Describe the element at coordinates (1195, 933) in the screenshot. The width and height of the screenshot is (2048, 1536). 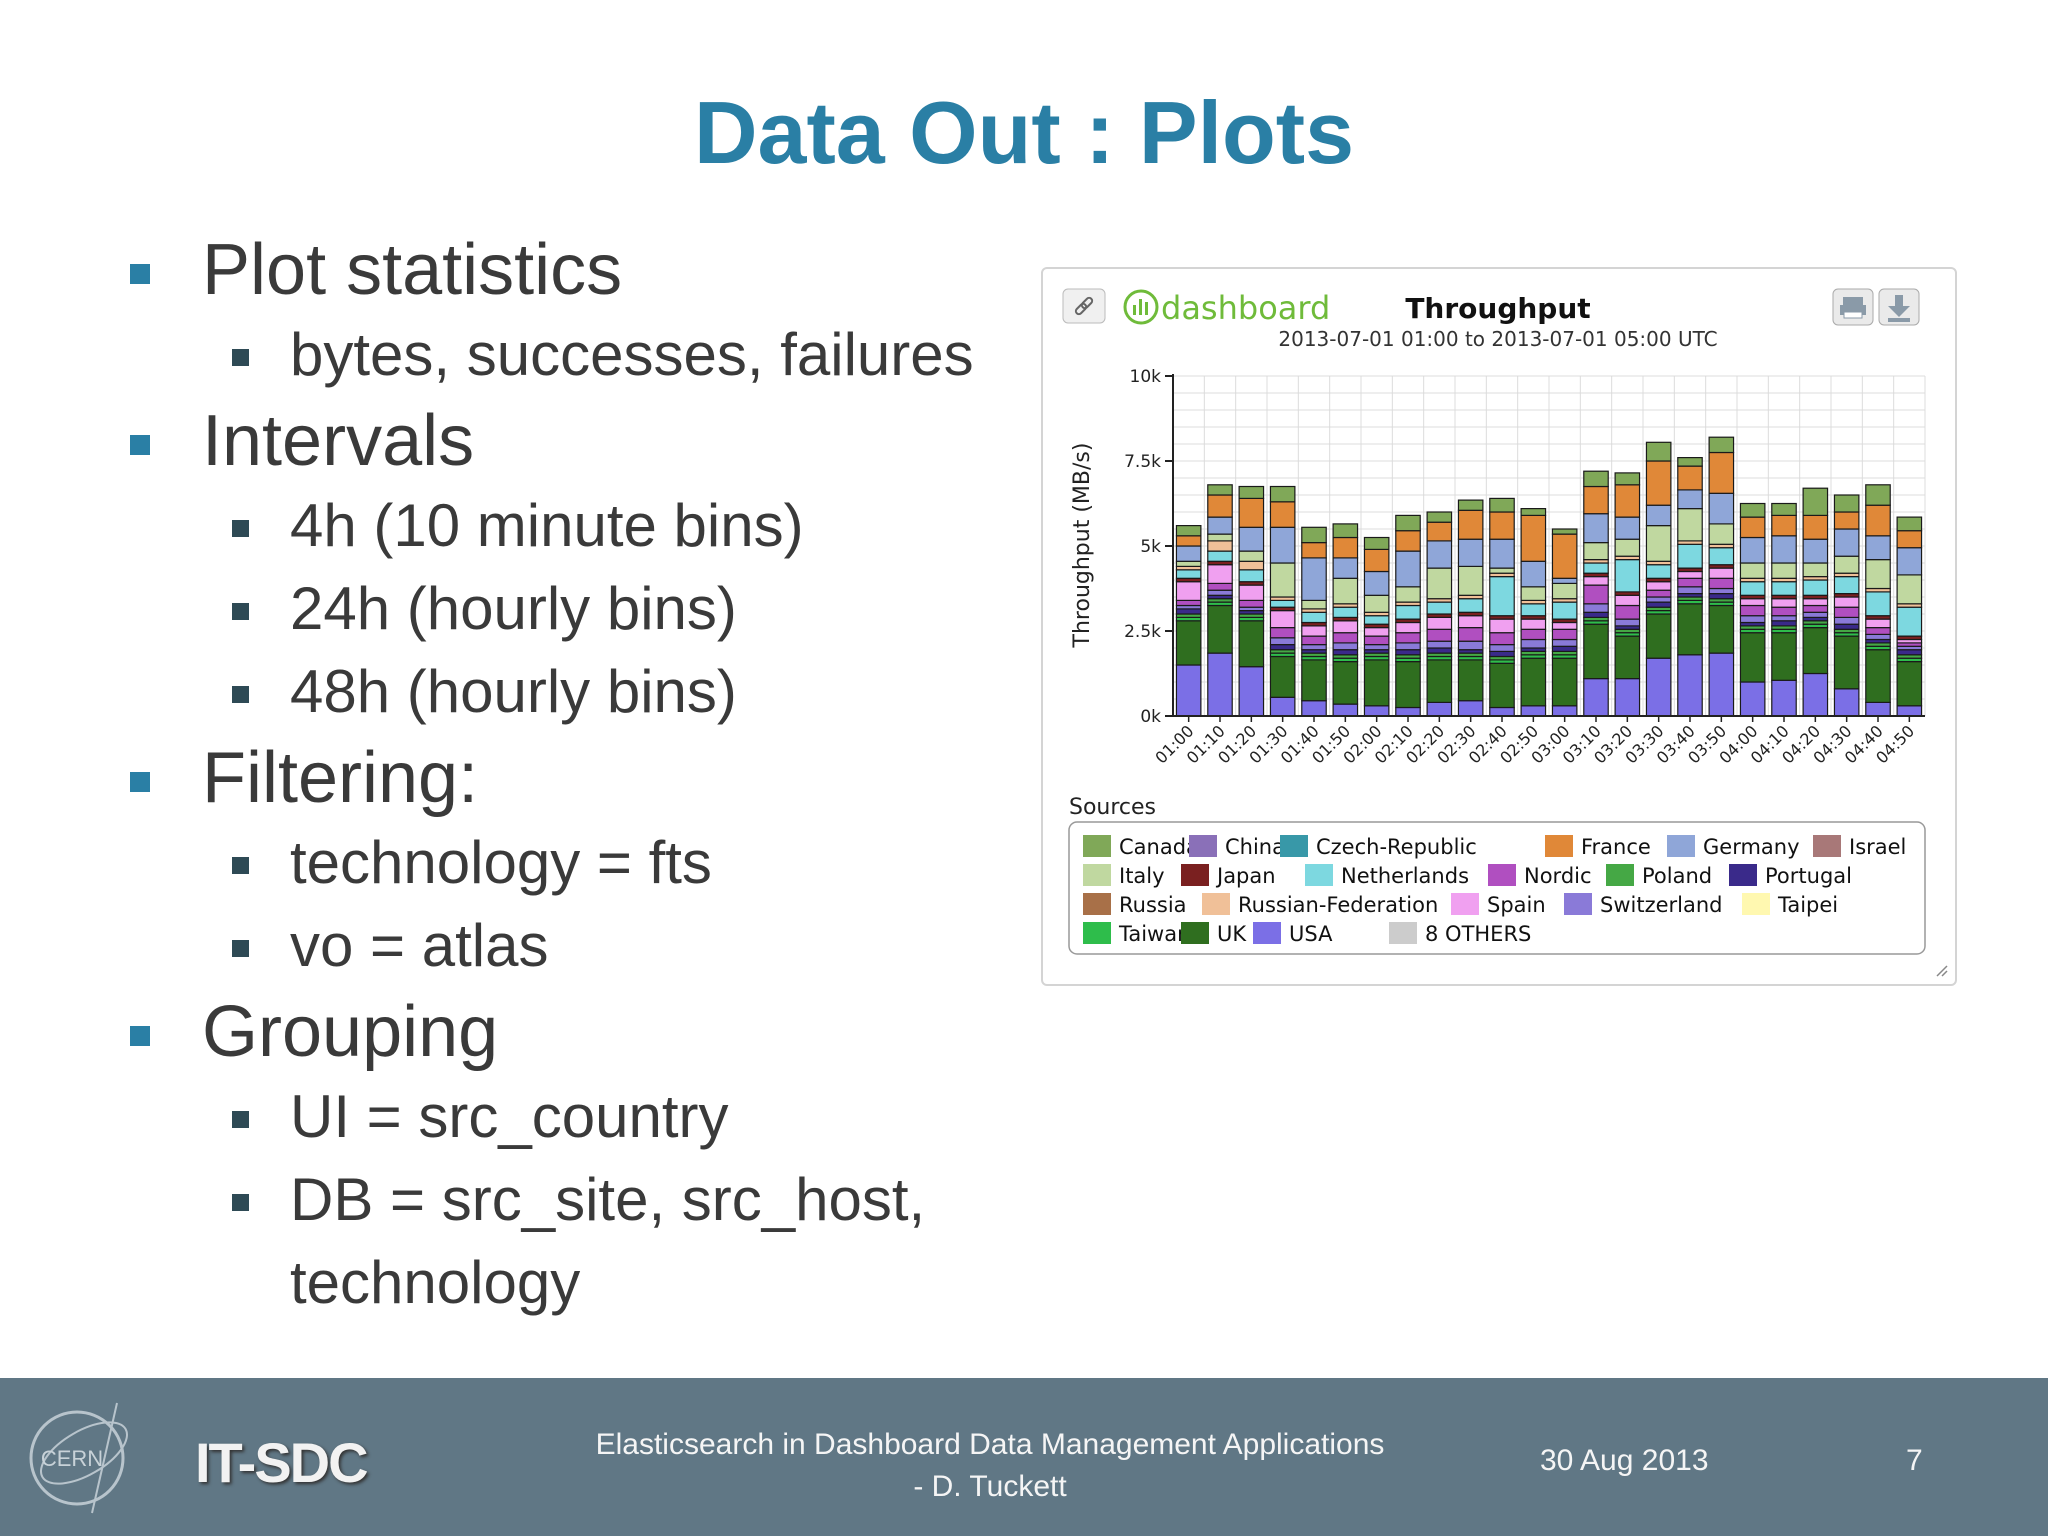
I see `legend-swatch-uk` at that location.